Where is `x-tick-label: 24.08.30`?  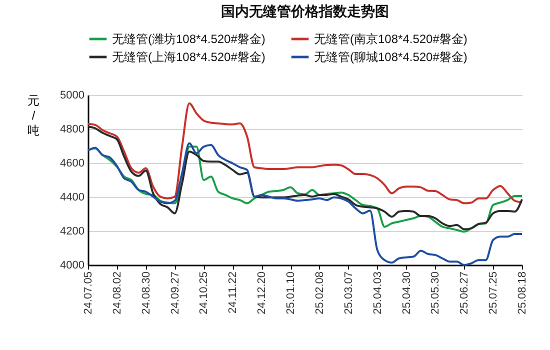 x-tick-label: 24.08.30 is located at coordinates (146, 293).